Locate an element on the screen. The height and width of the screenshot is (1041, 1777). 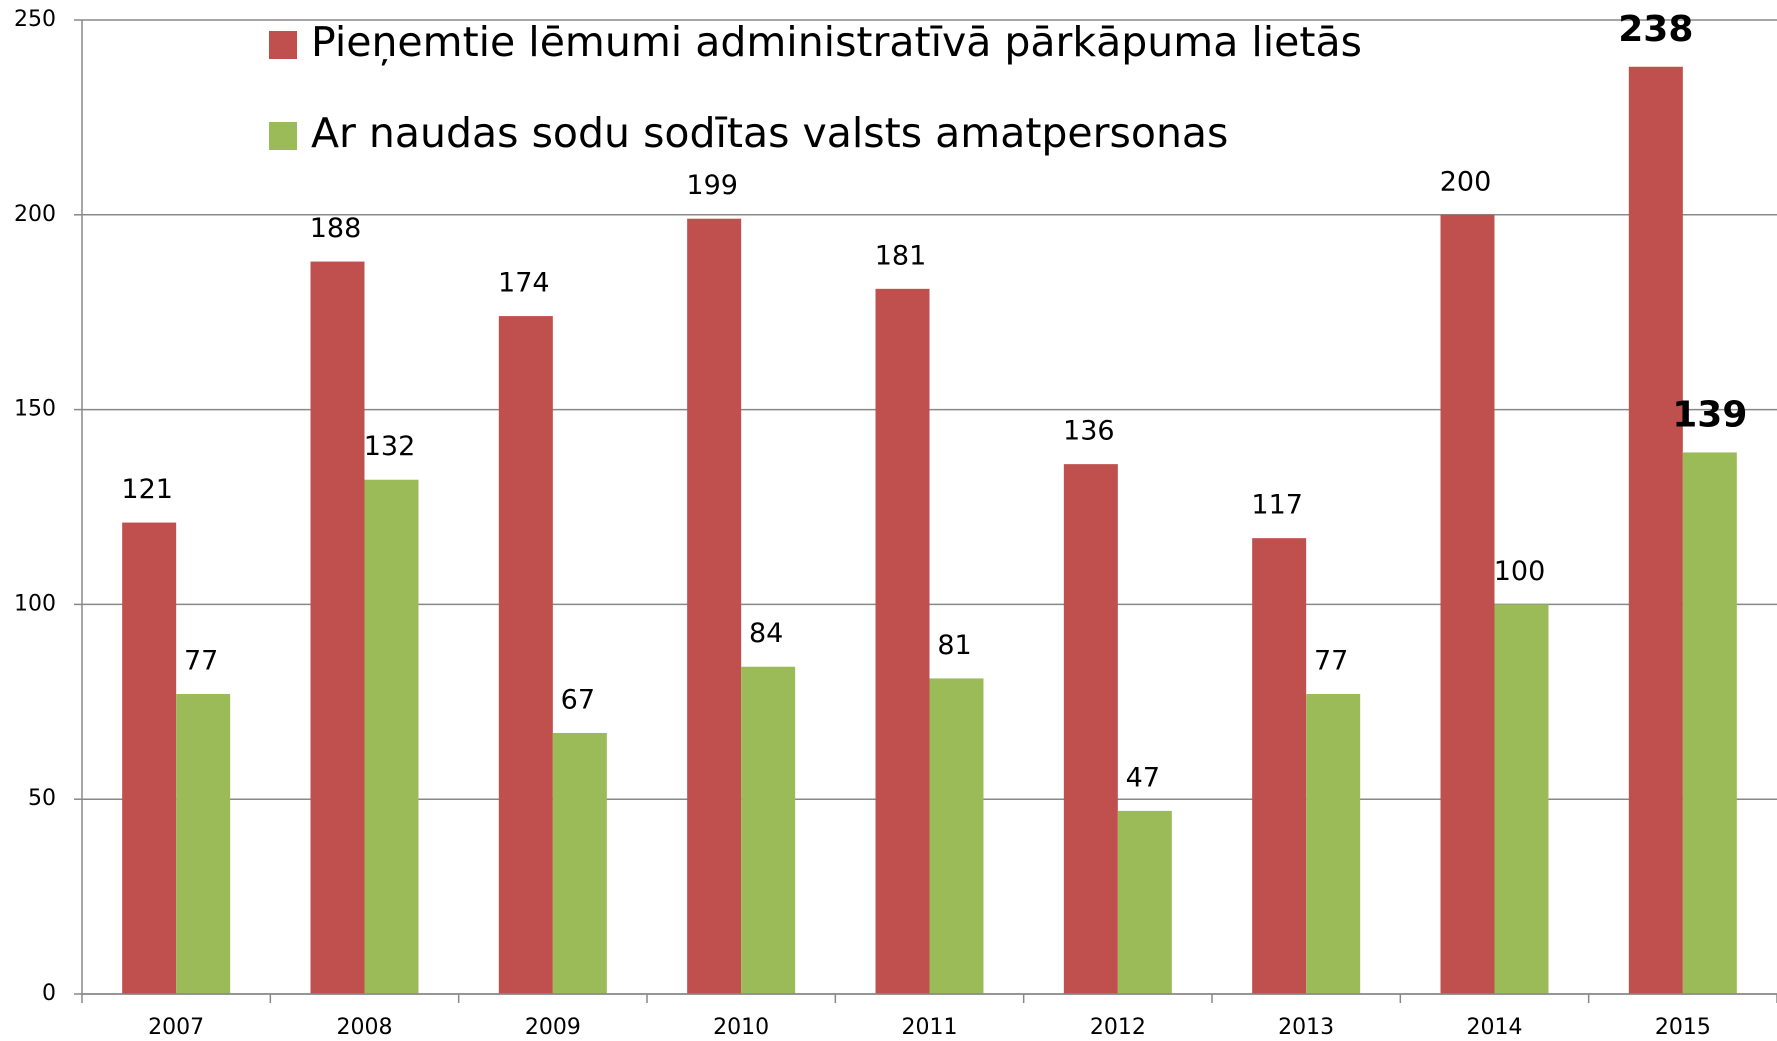
value-label: 84 is located at coordinates (766, 633).